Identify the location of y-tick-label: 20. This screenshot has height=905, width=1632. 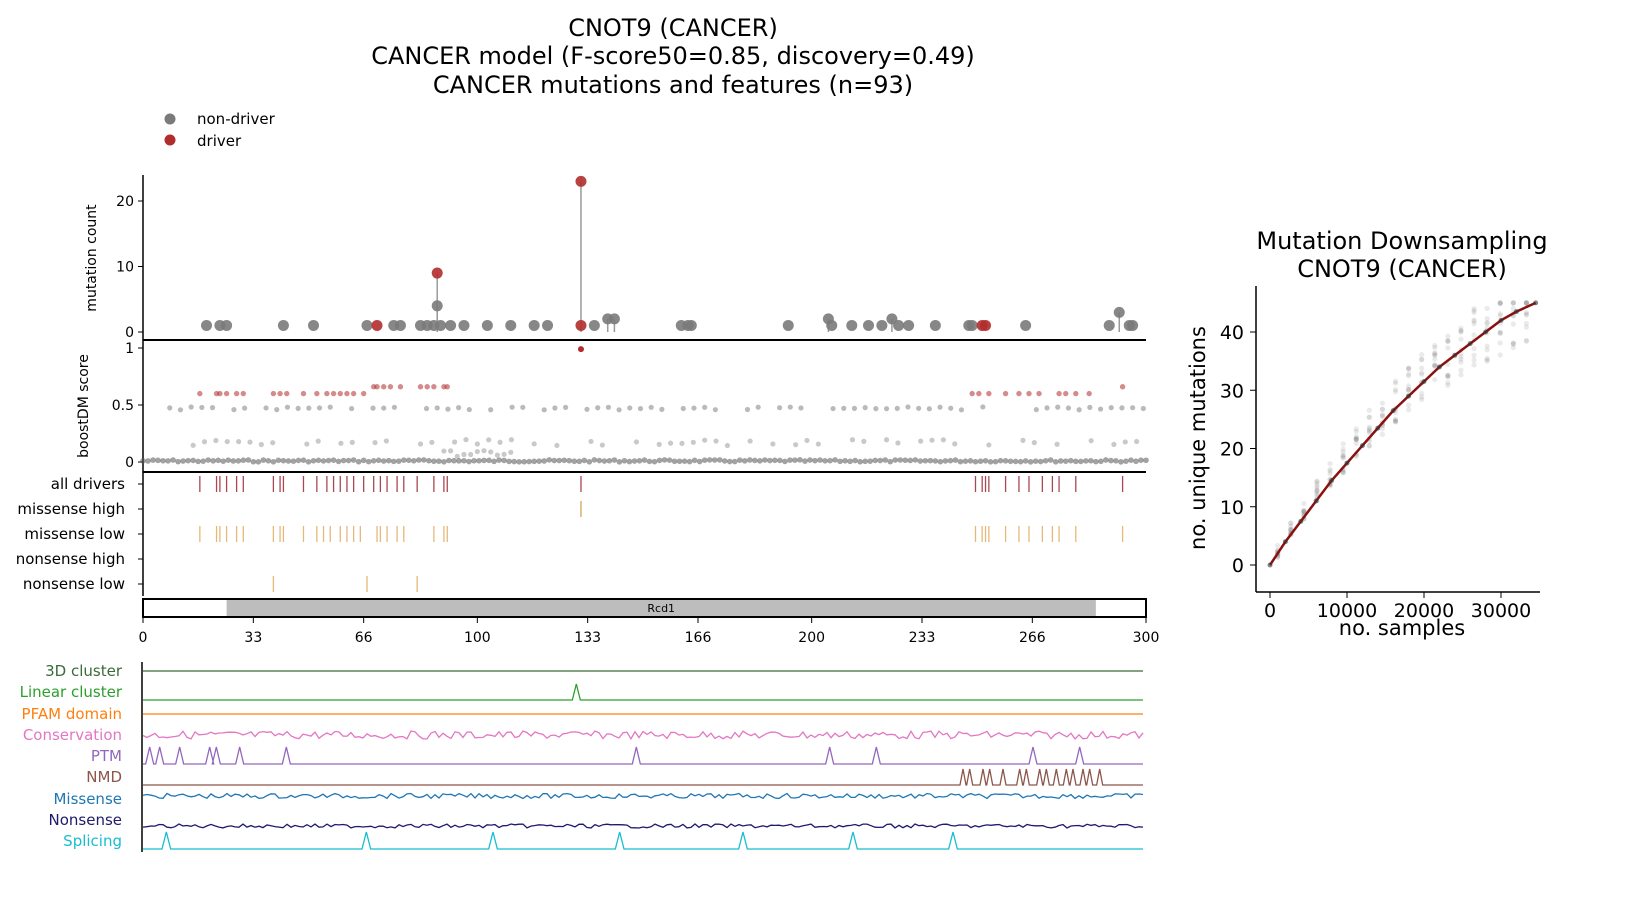
(1232, 450).